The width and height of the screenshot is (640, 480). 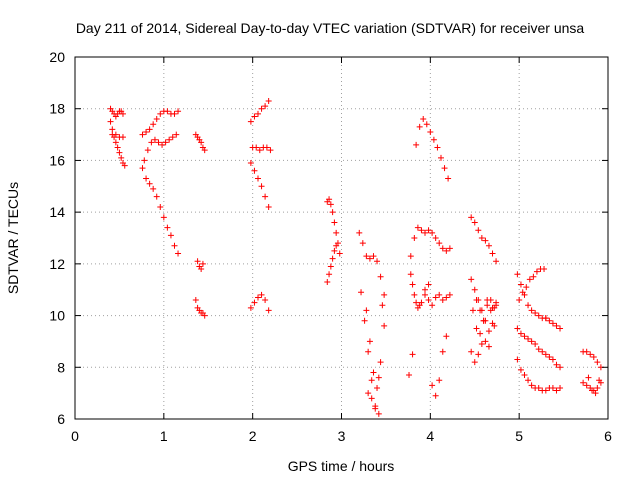 What do you see at coordinates (61, 367) in the screenshot?
I see `y-tick-label: 8` at bounding box center [61, 367].